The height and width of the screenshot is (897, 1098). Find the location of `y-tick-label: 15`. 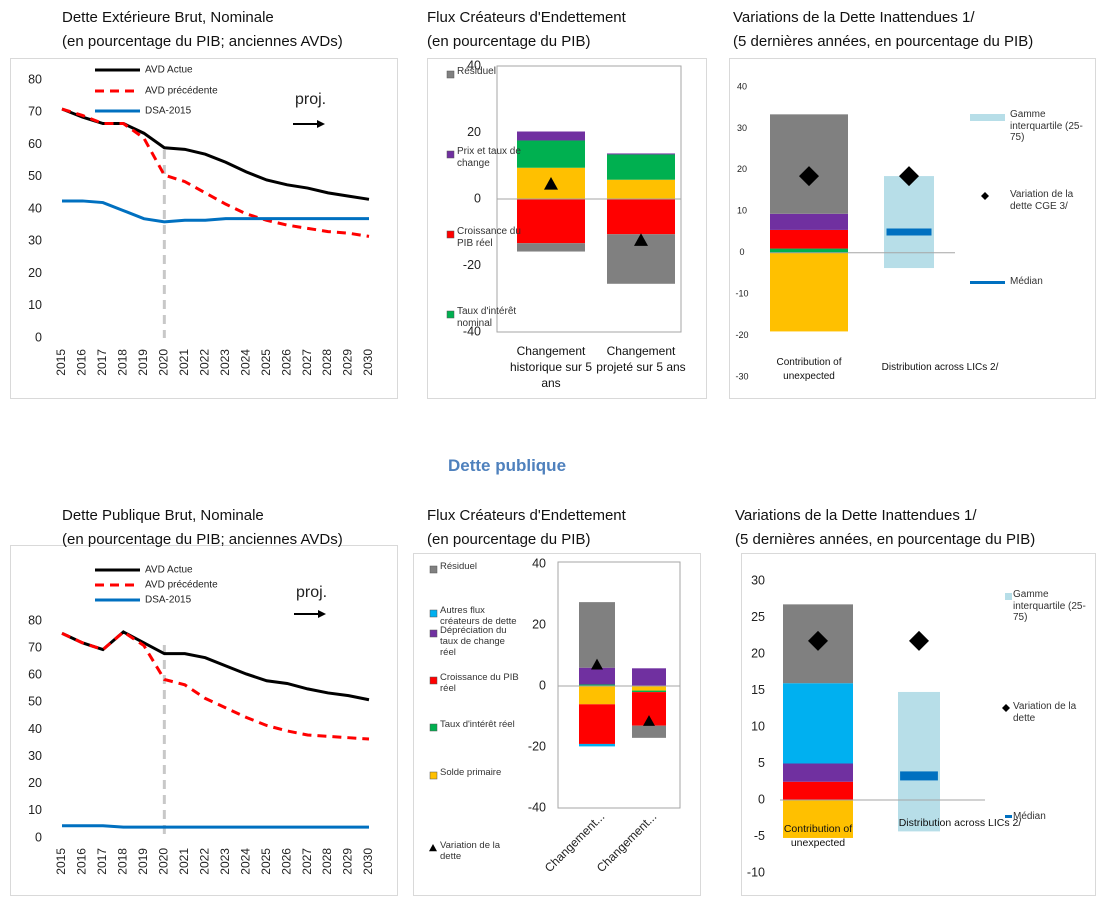

y-tick-label: 15 is located at coordinates (758, 690).